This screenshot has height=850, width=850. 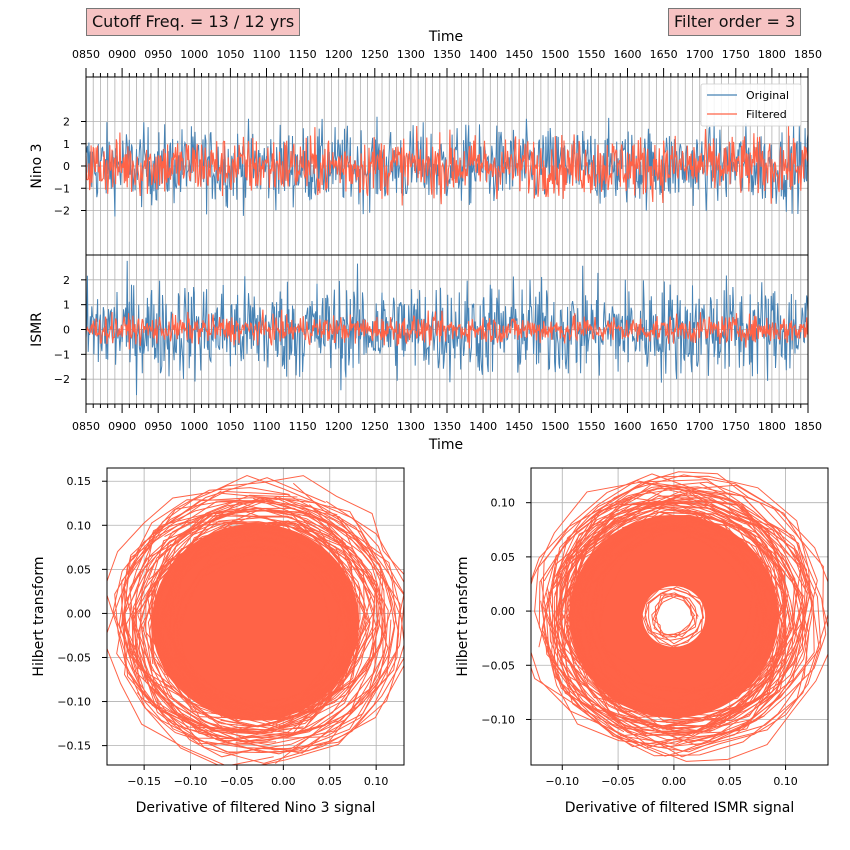 What do you see at coordinates (74, 657) in the screenshot?
I see `y-tick-label: −0.05` at bounding box center [74, 657].